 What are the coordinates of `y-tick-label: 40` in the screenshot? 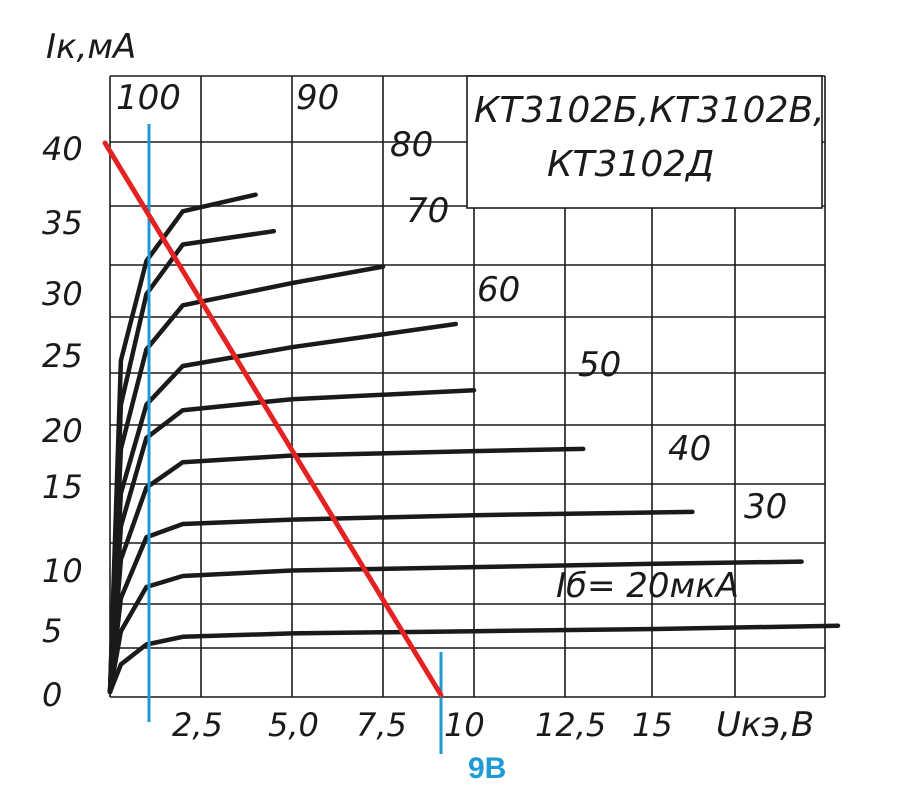 It's located at (62, 149).